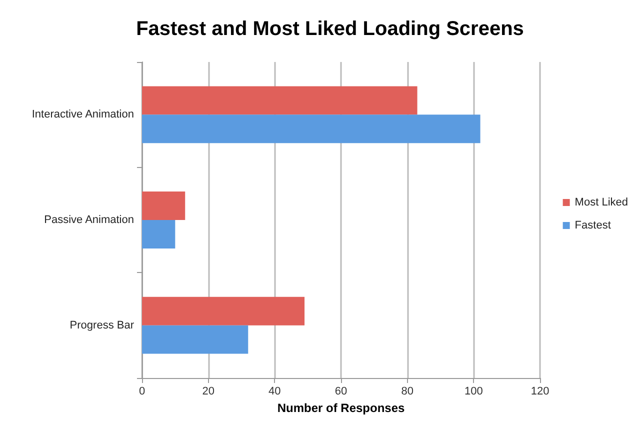 The image size is (639, 428). What do you see at coordinates (89, 220) in the screenshot?
I see `y-tick-label: Passive Animation` at bounding box center [89, 220].